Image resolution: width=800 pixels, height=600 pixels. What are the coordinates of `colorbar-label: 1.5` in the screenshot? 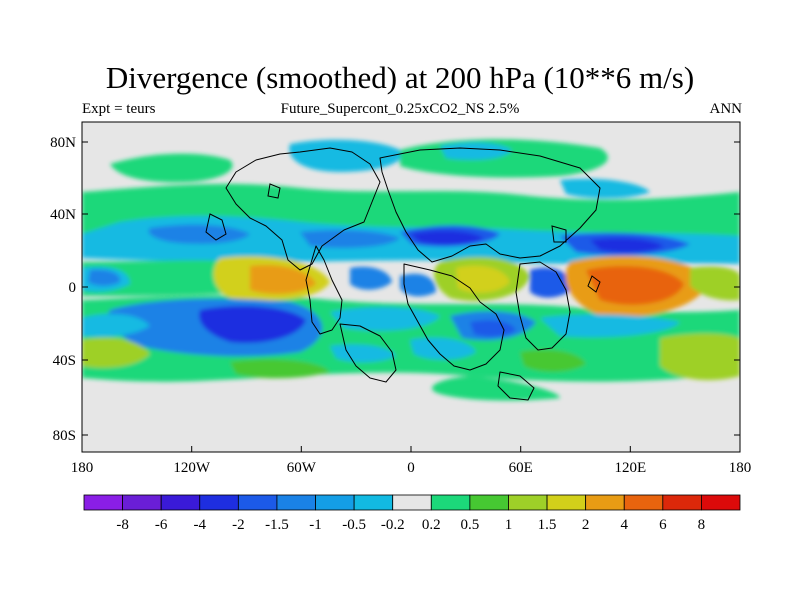 It's located at (547, 525).